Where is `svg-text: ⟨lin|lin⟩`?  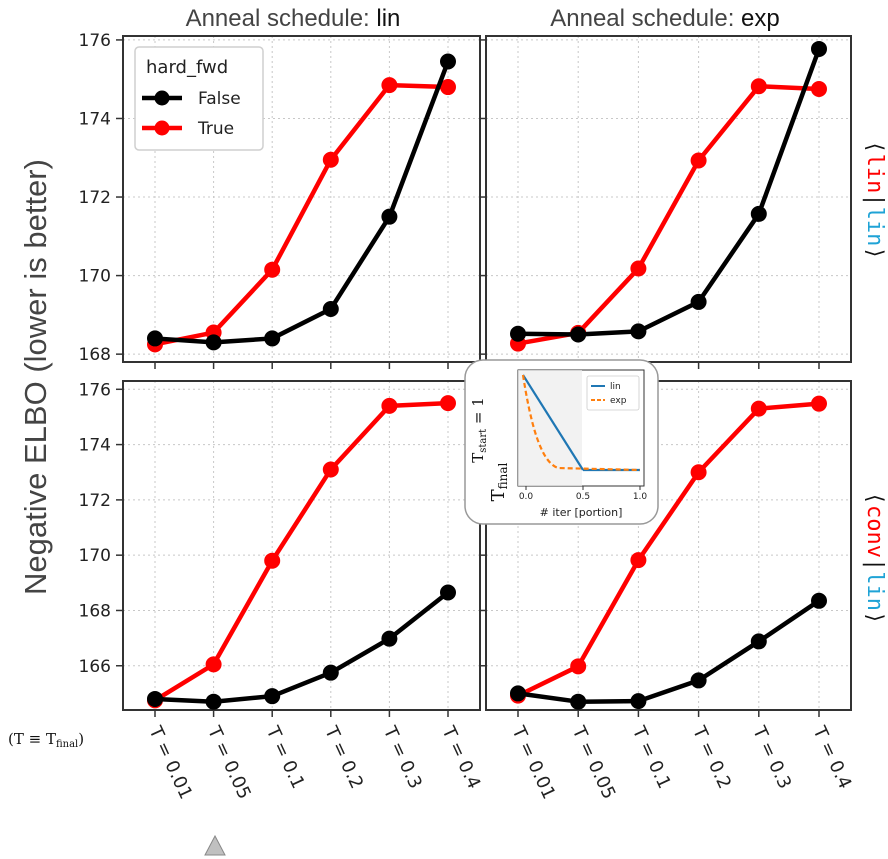
svg-text: ⟨lin|lin⟩ is located at coordinates (874, 199).